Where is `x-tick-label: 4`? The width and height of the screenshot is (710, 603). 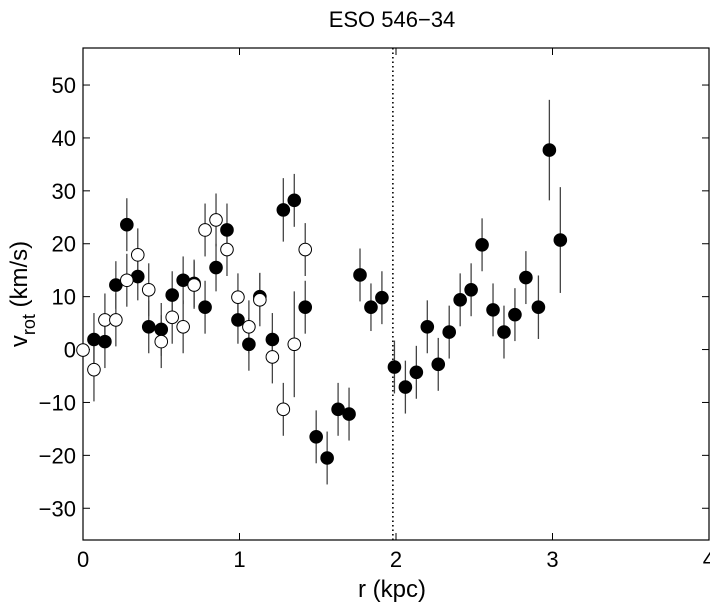
x-tick-label: 4 is located at coordinates (706, 559).